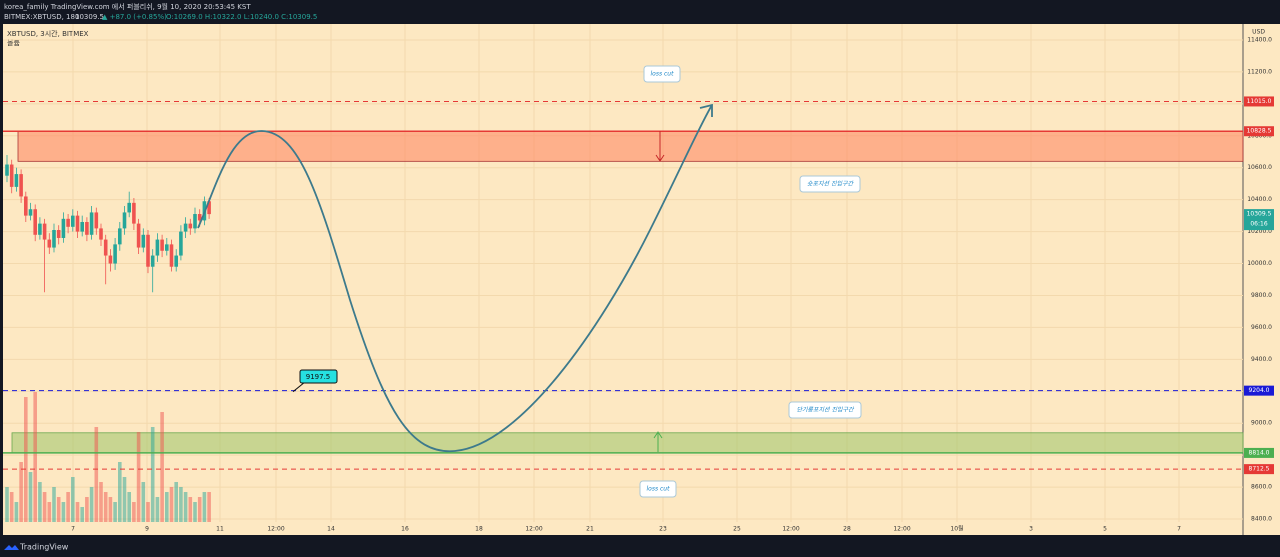 This screenshot has width=1280, height=557. Describe the element at coordinates (1105, 529) in the screenshot. I see `x-tick-label: 5` at that location.